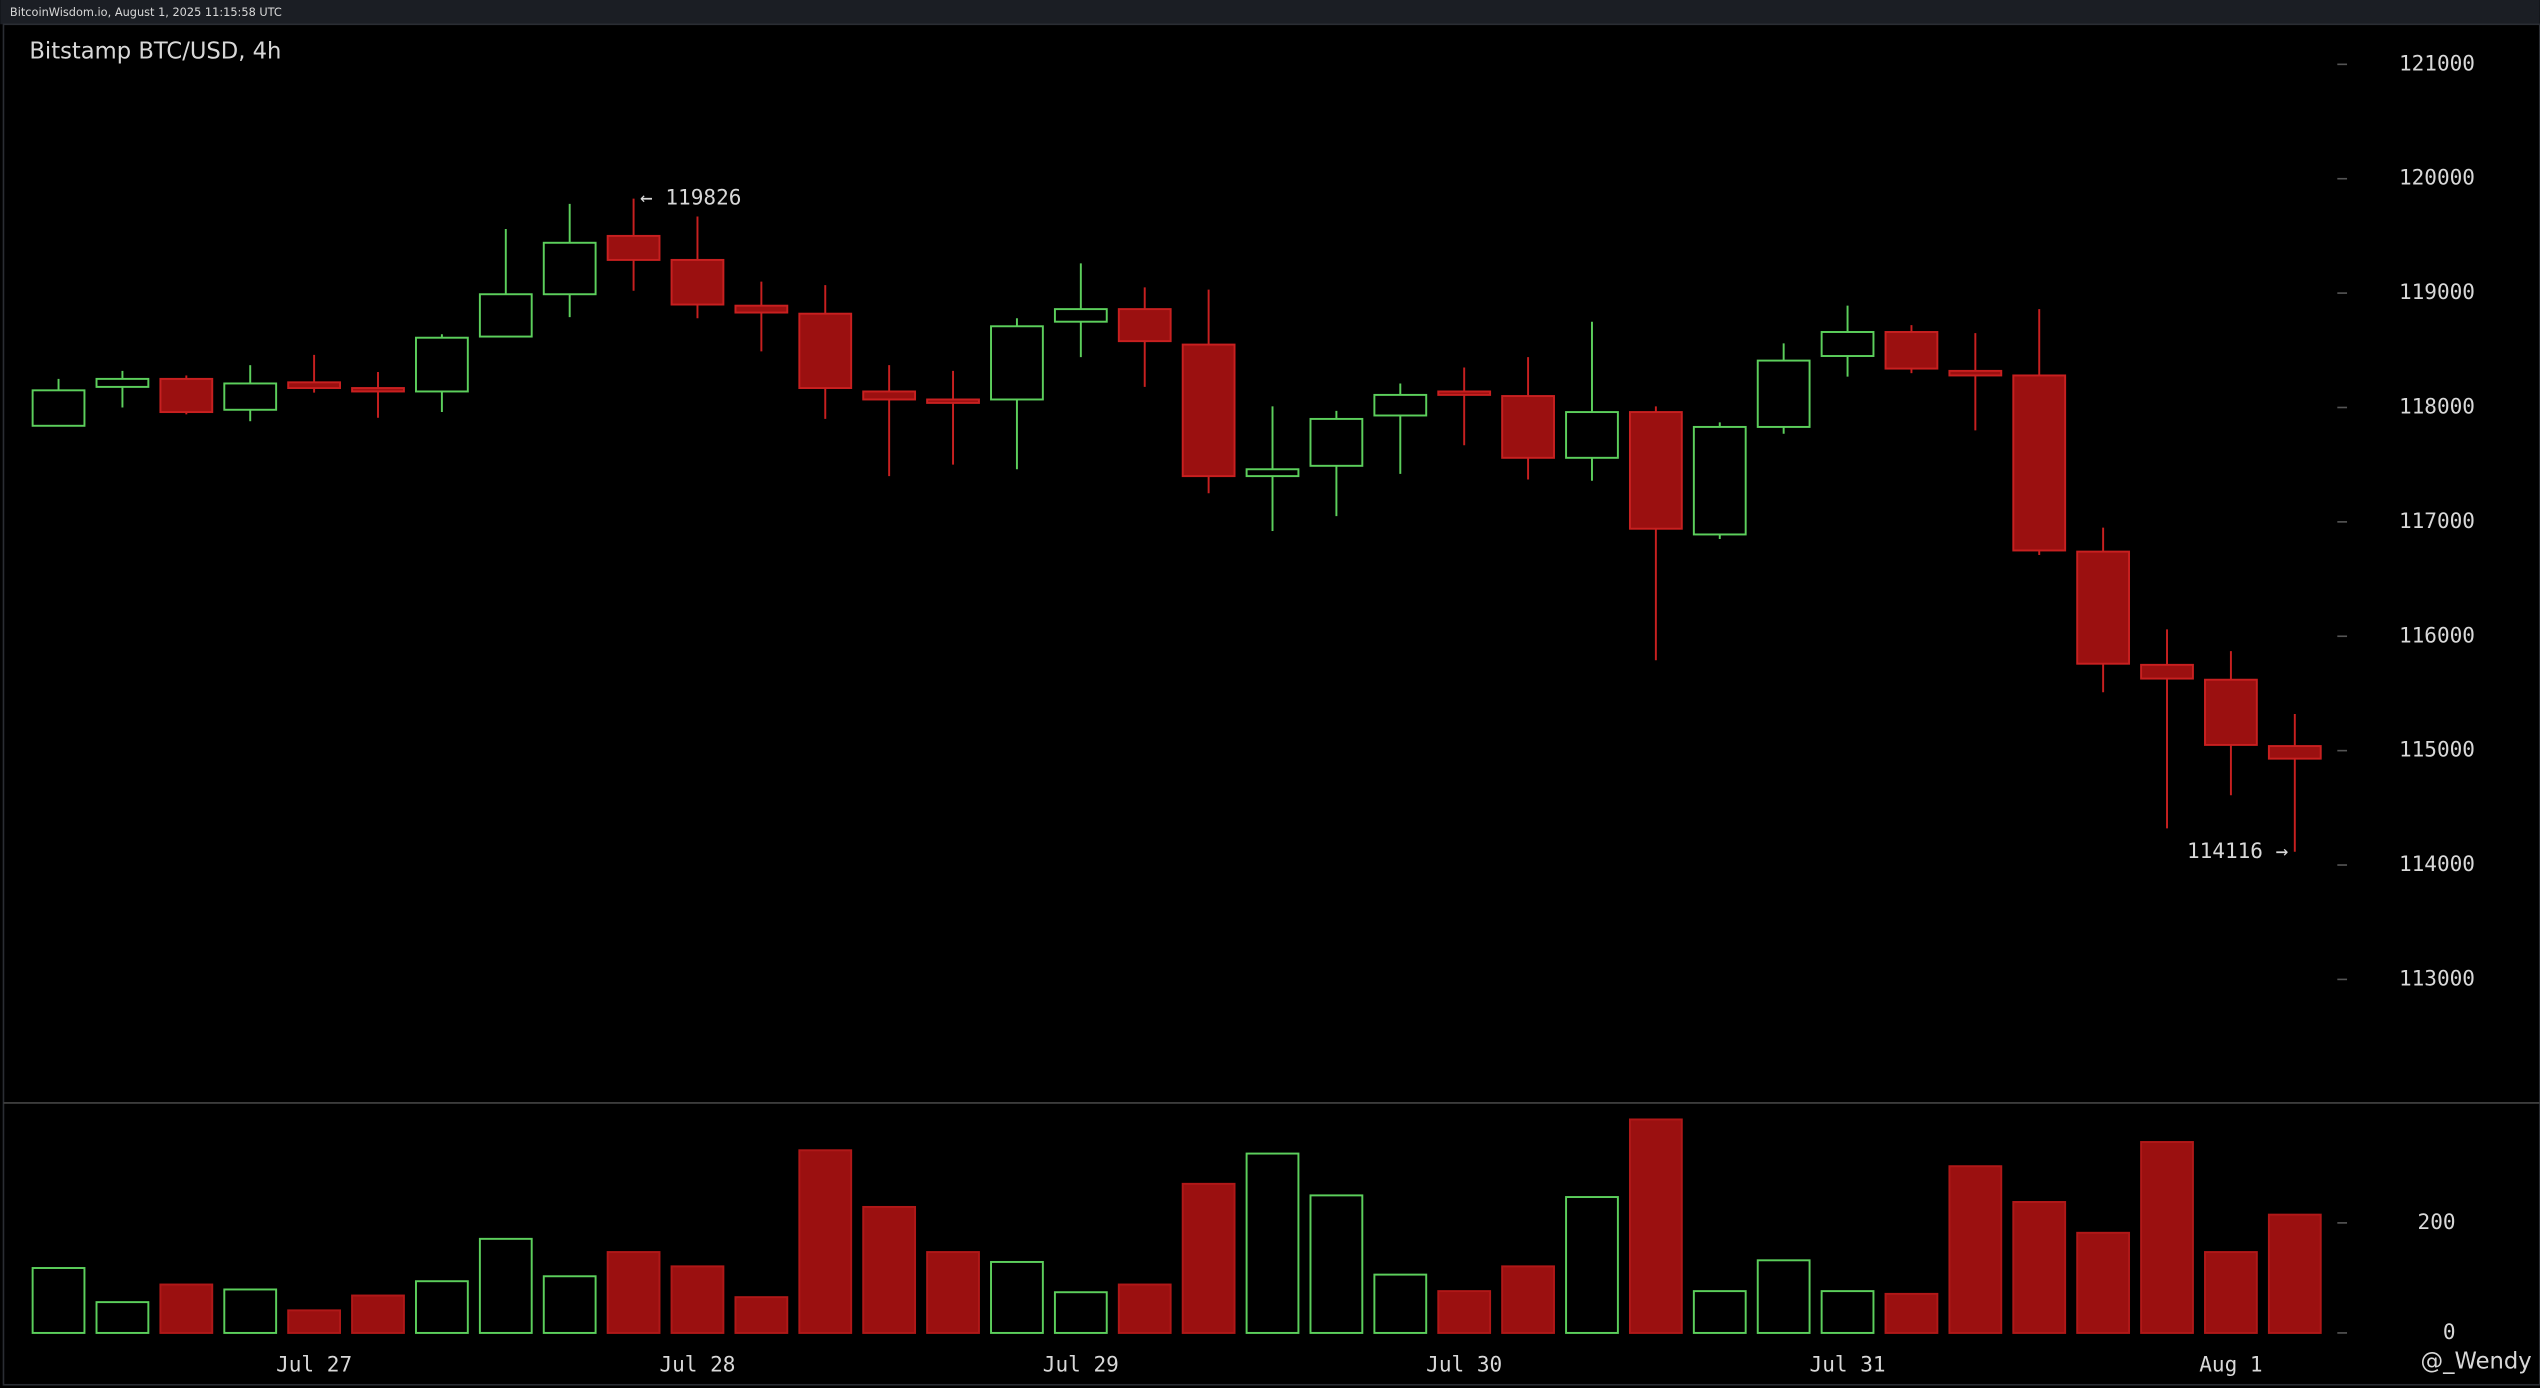  Describe the element at coordinates (2437, 405) in the screenshot. I see `y-tick-label: 118000` at that location.